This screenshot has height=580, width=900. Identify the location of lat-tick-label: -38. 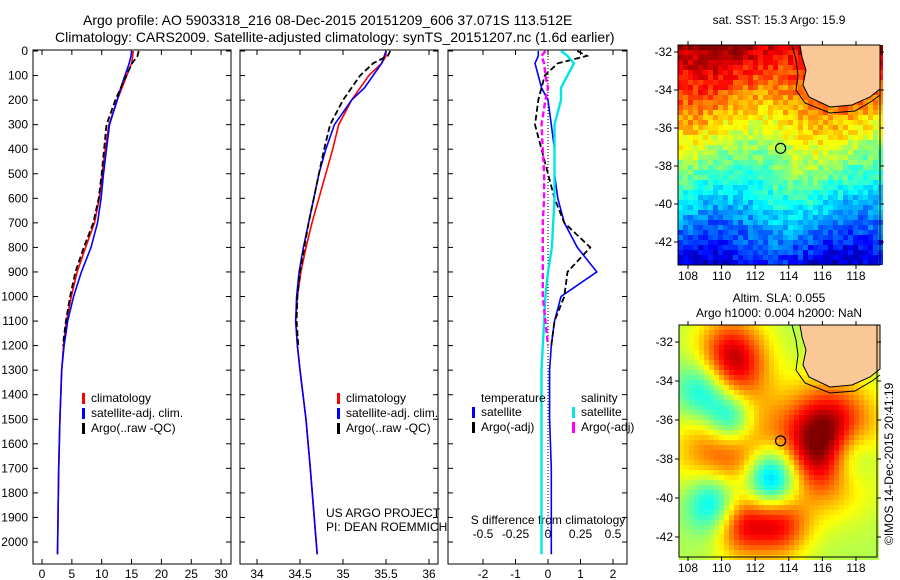
(664, 166).